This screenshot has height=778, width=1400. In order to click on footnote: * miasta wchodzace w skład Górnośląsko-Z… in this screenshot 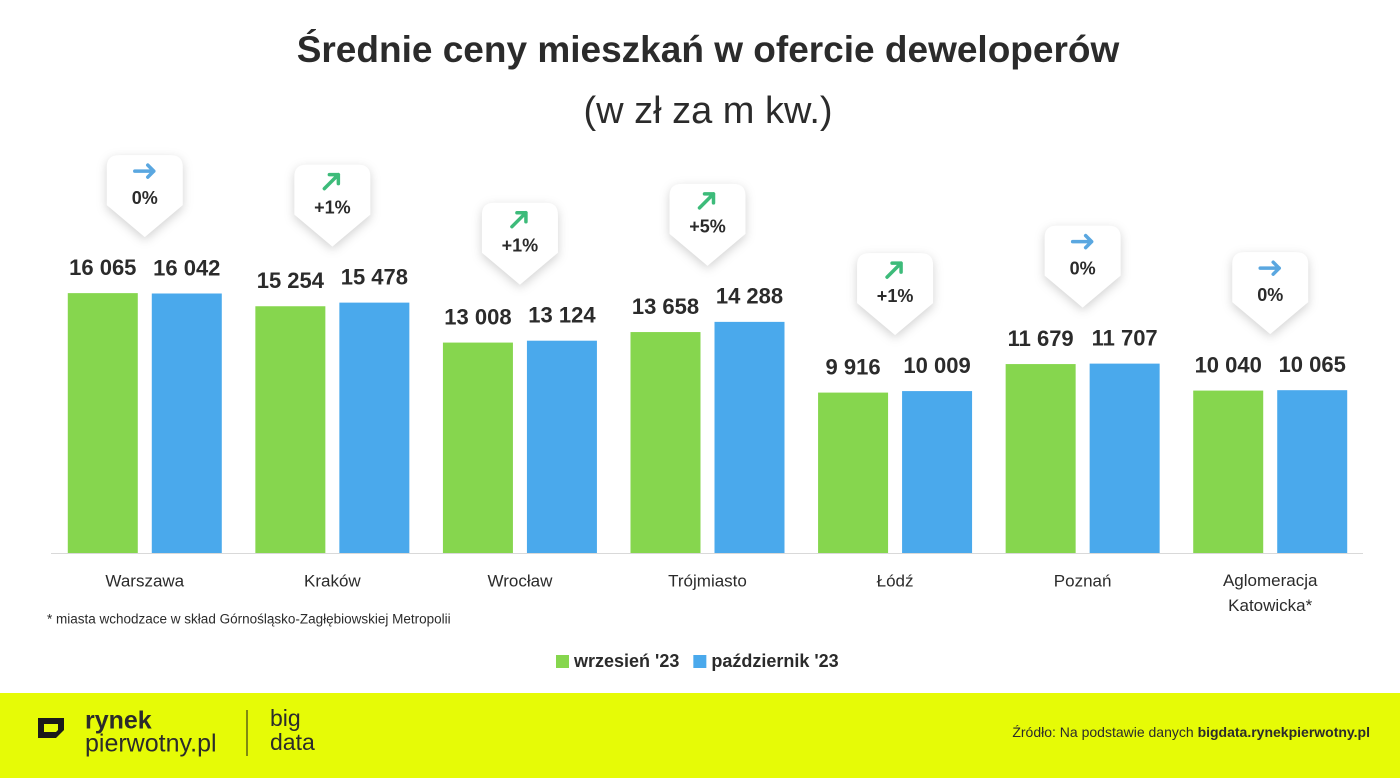, I will do `click(249, 619)`.